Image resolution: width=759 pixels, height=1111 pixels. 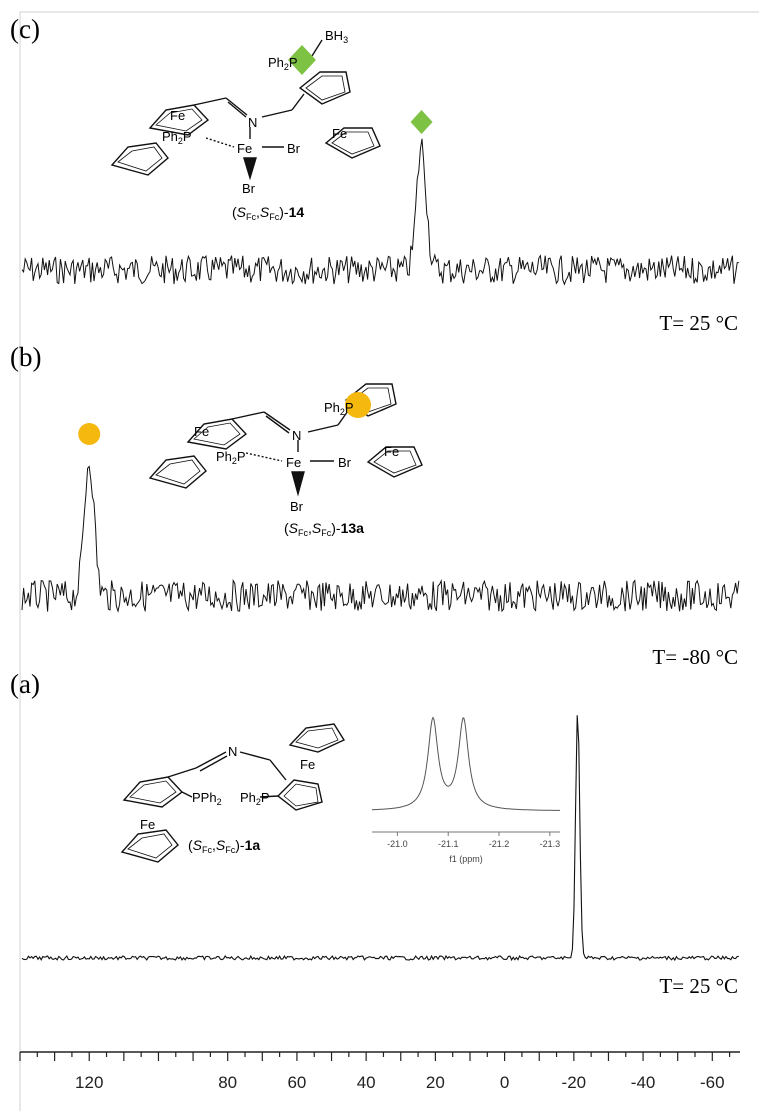 I want to click on peak-marker-c, so click(x=421, y=122).